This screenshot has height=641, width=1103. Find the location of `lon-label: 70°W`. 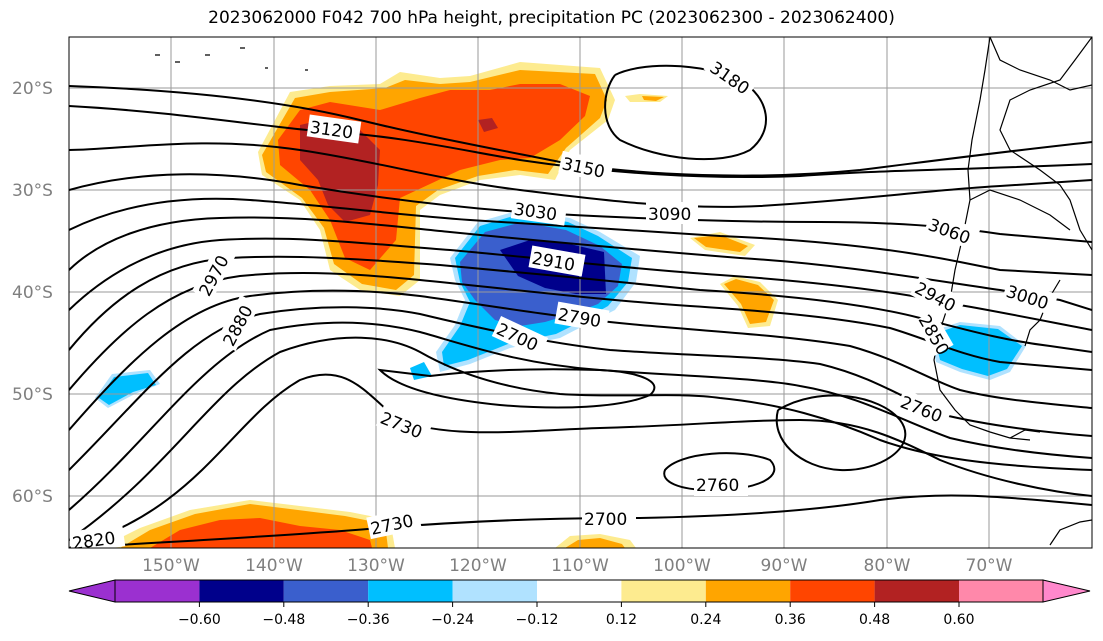

lon-label: 70°W is located at coordinates (989, 566).